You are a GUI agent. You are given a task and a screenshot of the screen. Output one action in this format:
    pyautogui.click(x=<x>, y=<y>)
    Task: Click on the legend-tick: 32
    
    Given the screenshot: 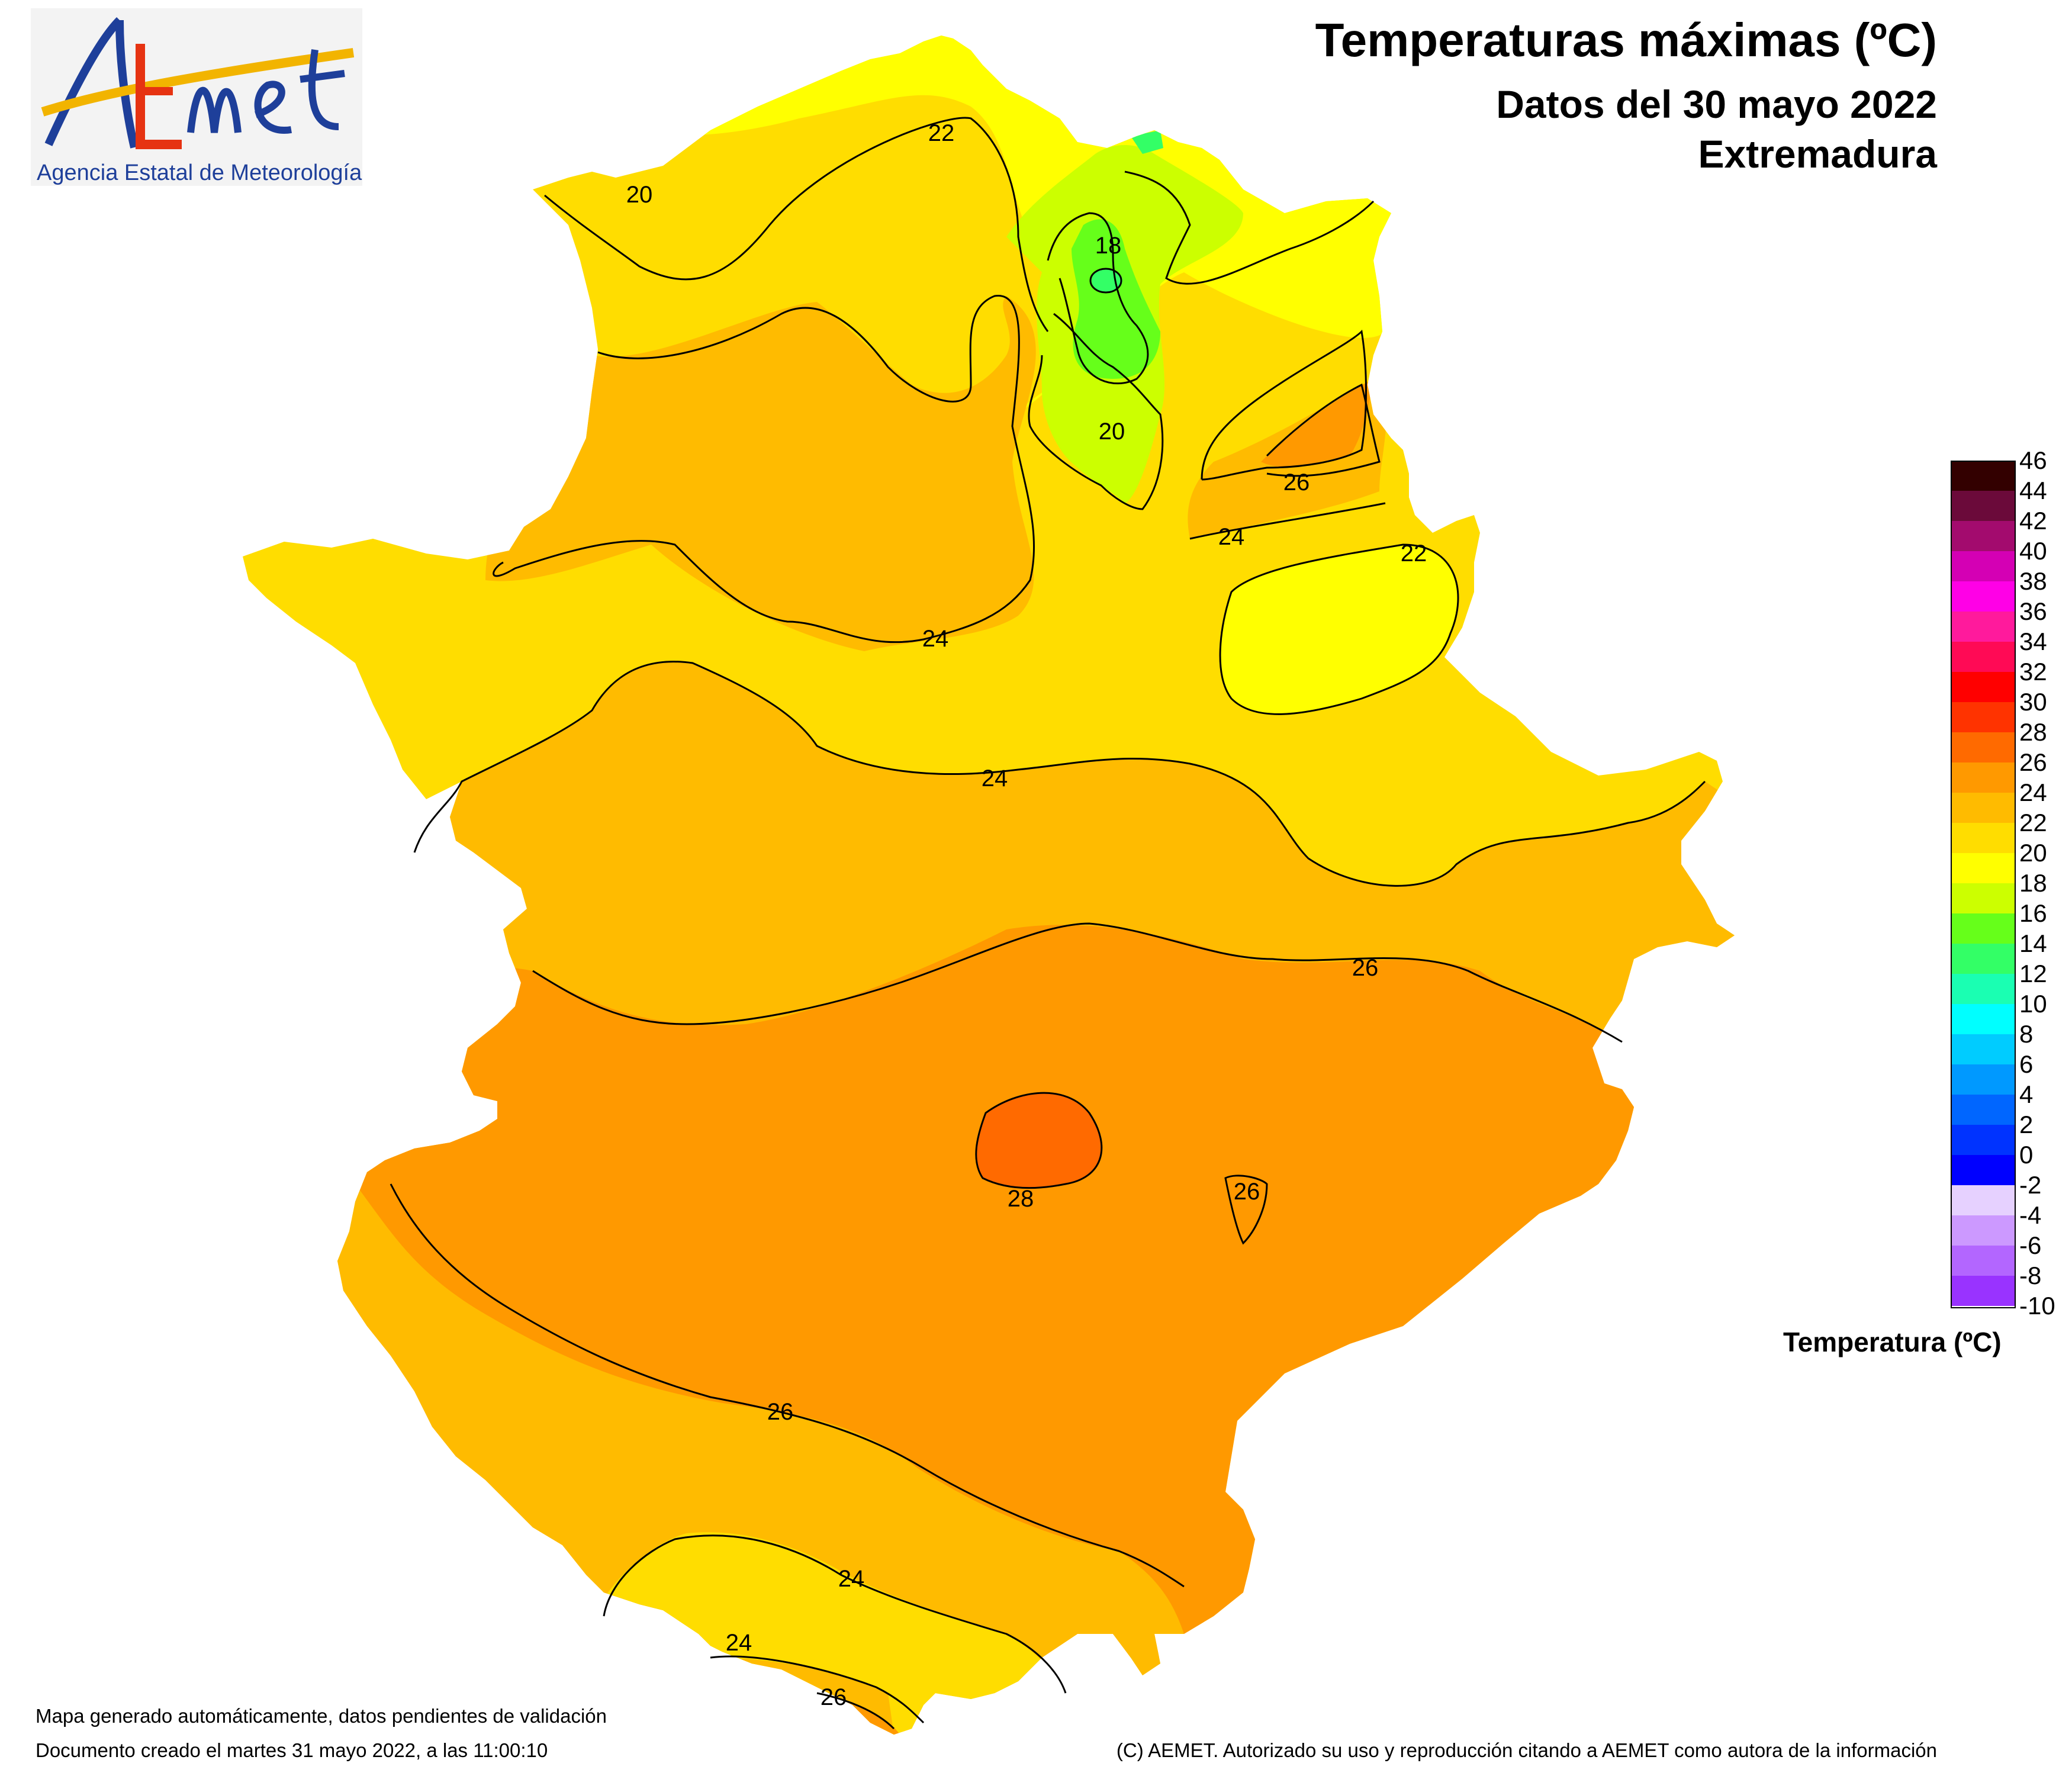 What is the action you would take?
    pyautogui.click(x=2033, y=672)
    